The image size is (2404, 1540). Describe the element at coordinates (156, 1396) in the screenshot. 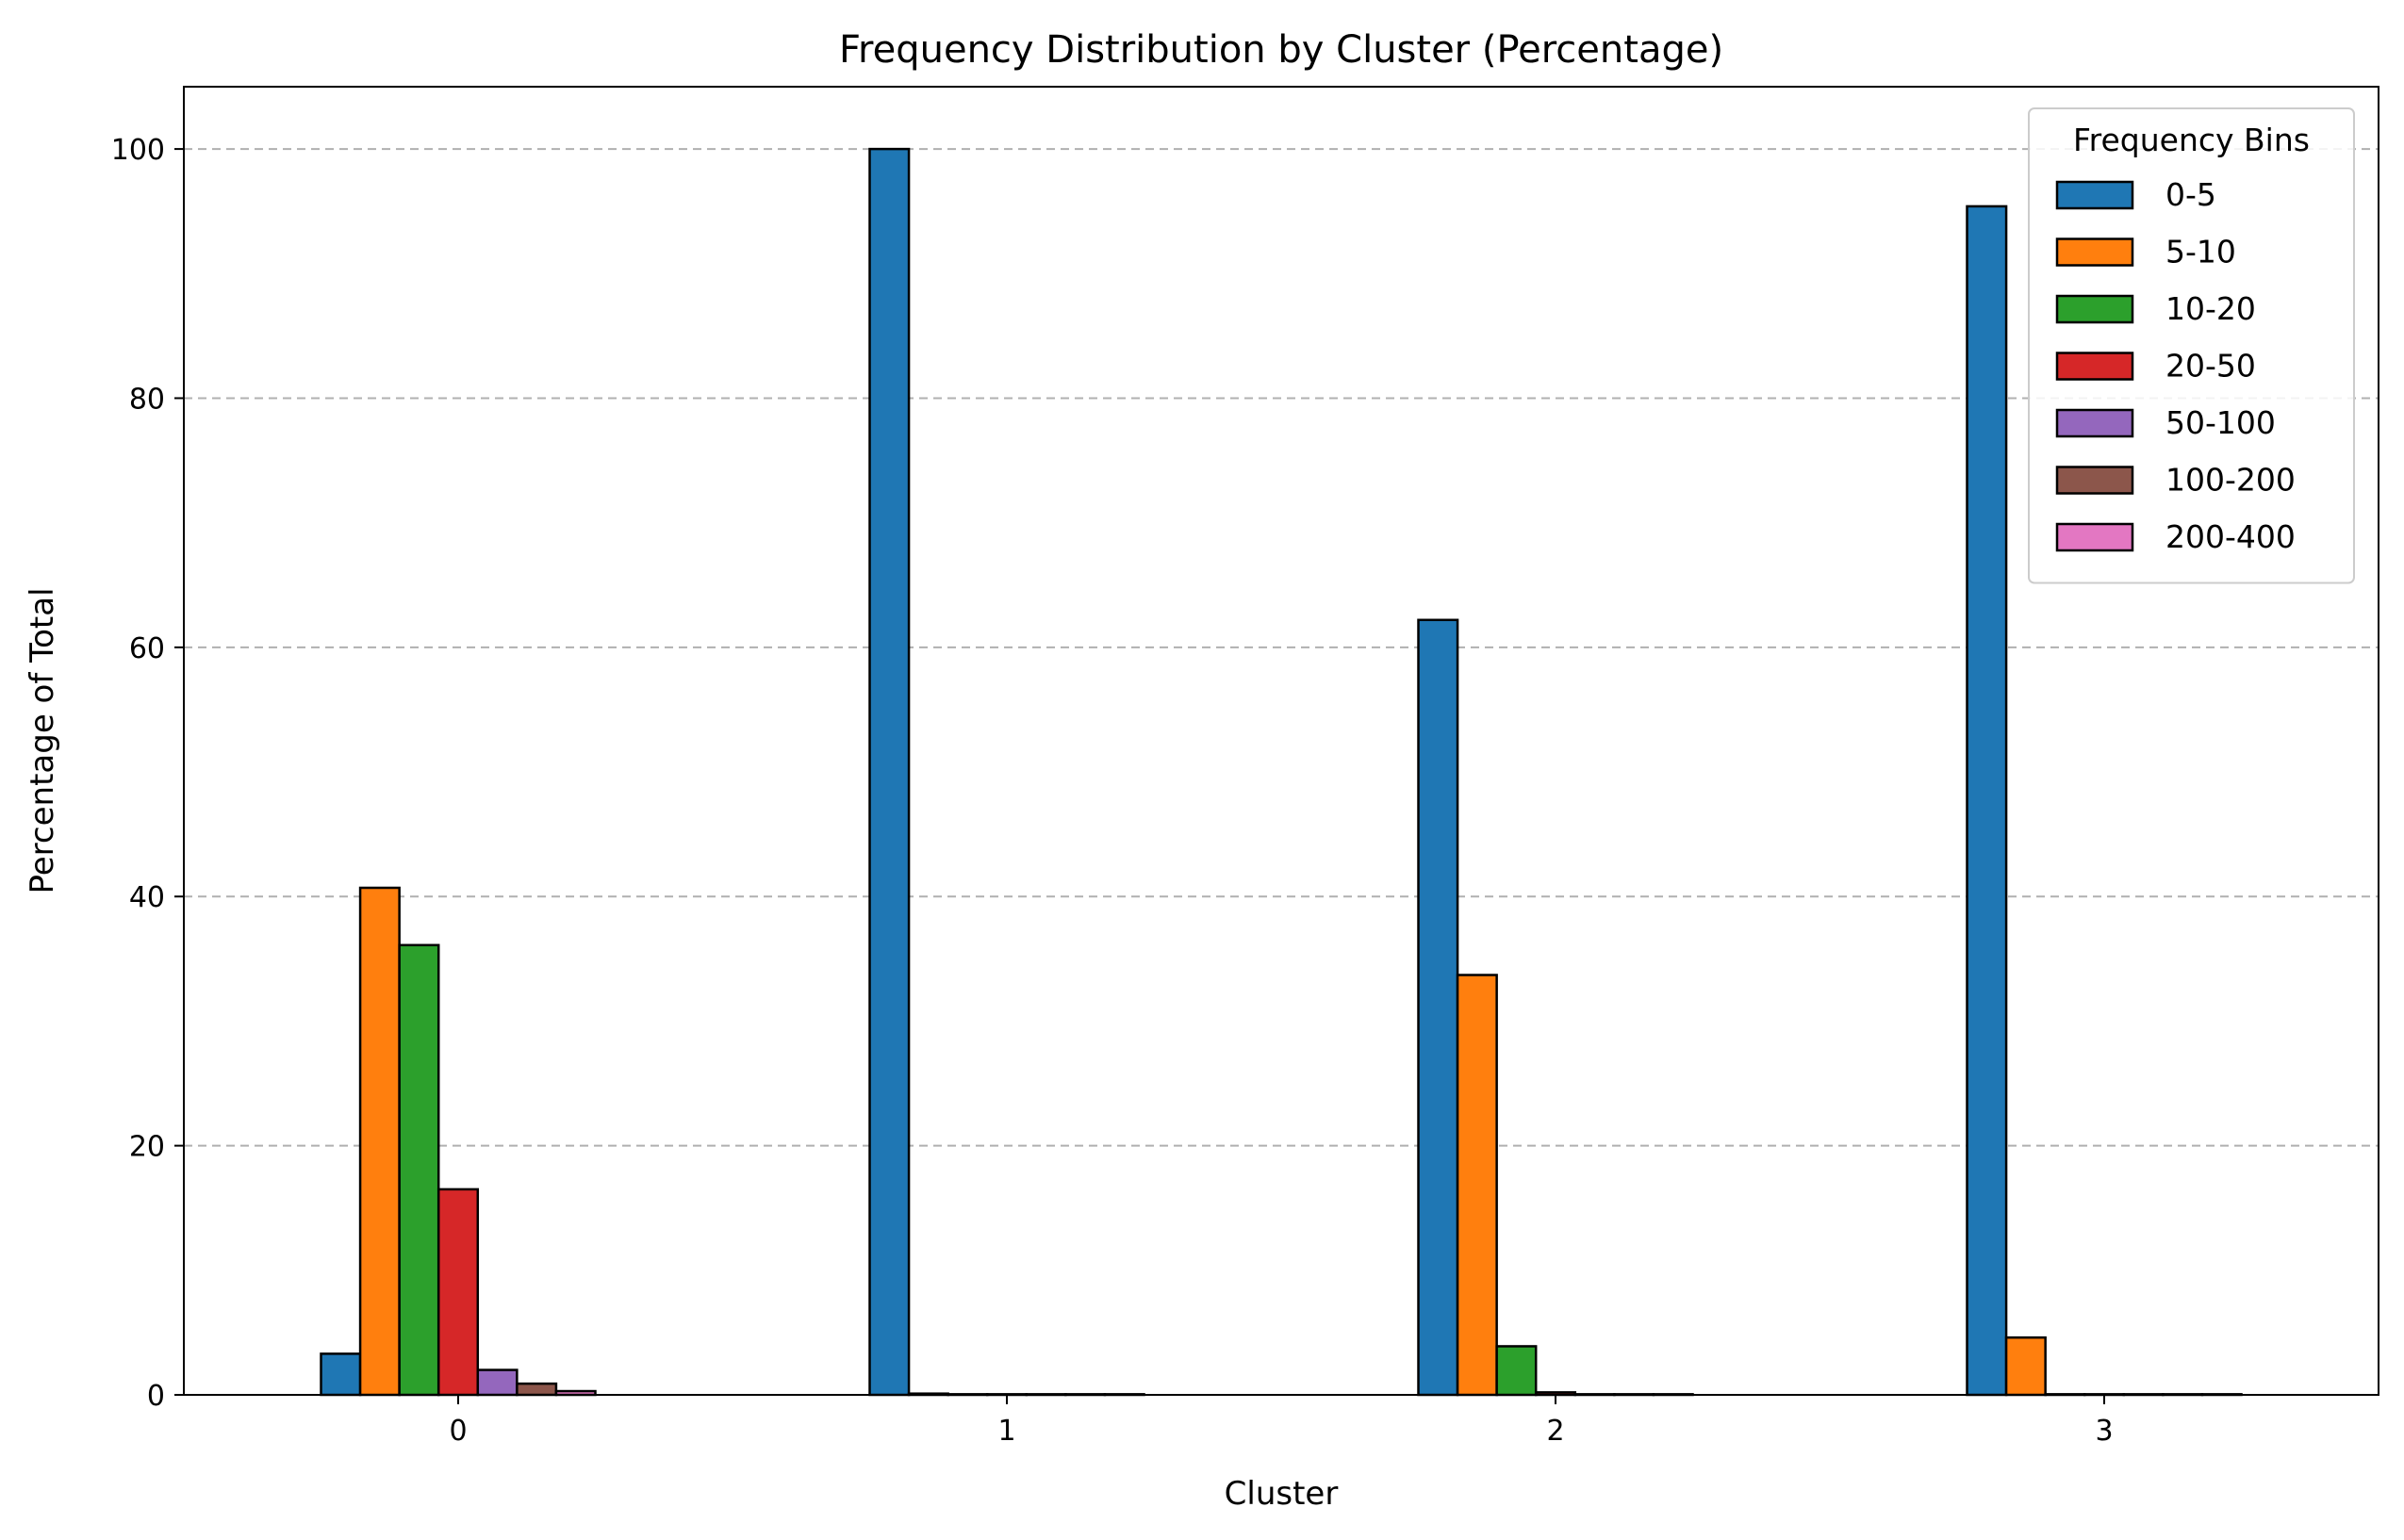

I see `y-tick-label: 0` at that location.